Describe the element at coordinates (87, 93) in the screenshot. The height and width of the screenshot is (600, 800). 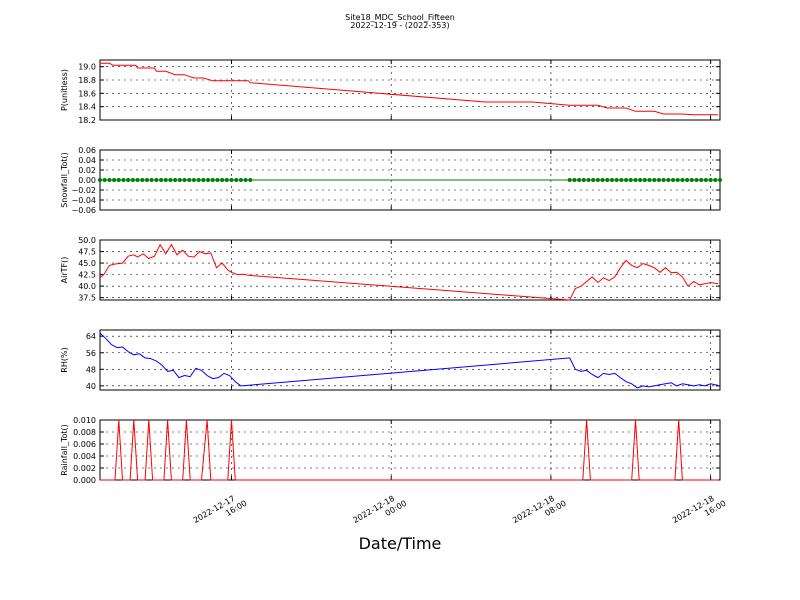
I see `y-tick-label: 18.6` at that location.